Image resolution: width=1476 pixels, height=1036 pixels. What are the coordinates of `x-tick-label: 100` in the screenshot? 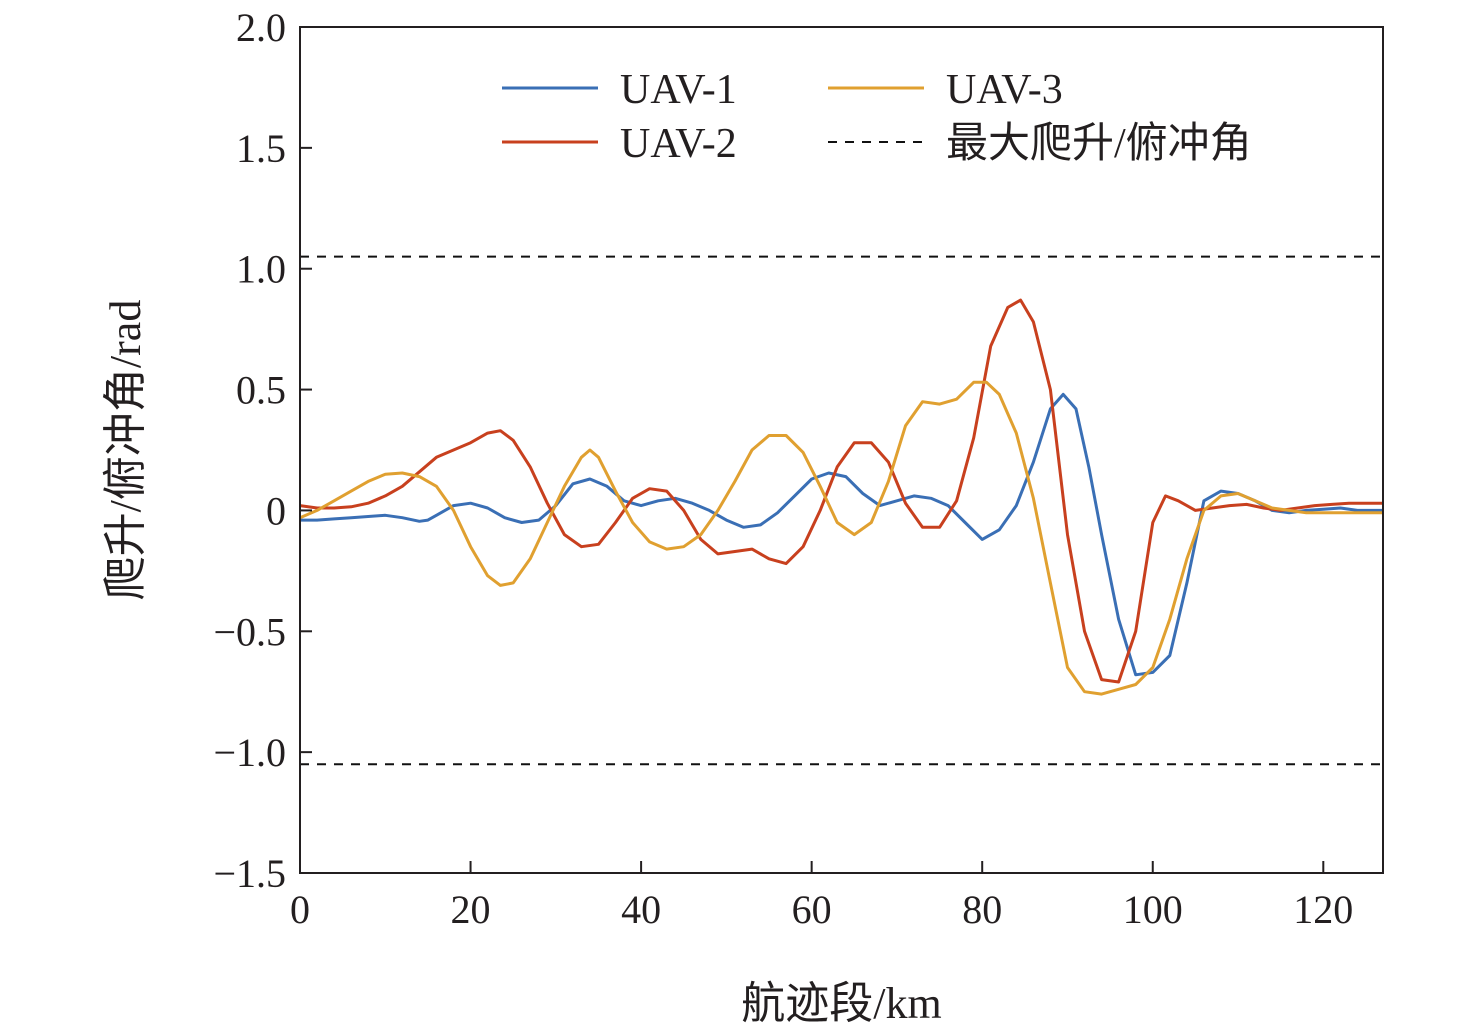 It's located at (1153, 909).